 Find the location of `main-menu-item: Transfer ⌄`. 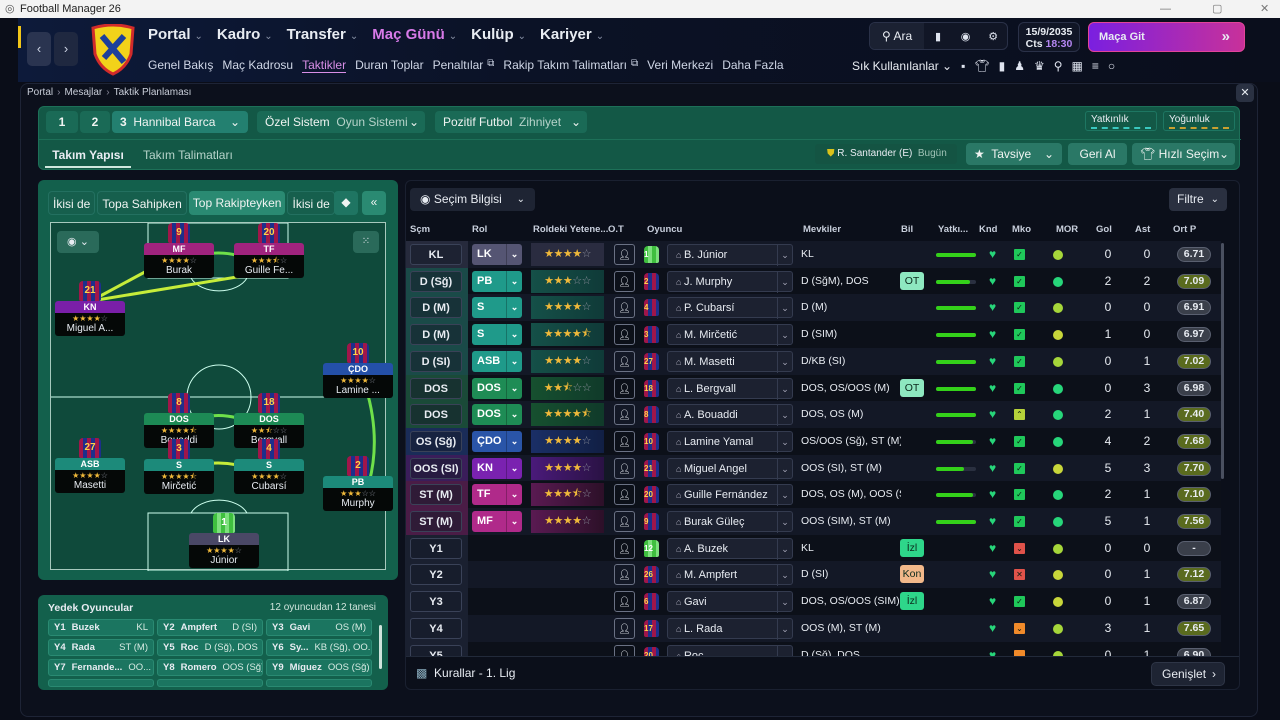

main-menu-item: Transfer ⌄ is located at coordinates (322, 34).